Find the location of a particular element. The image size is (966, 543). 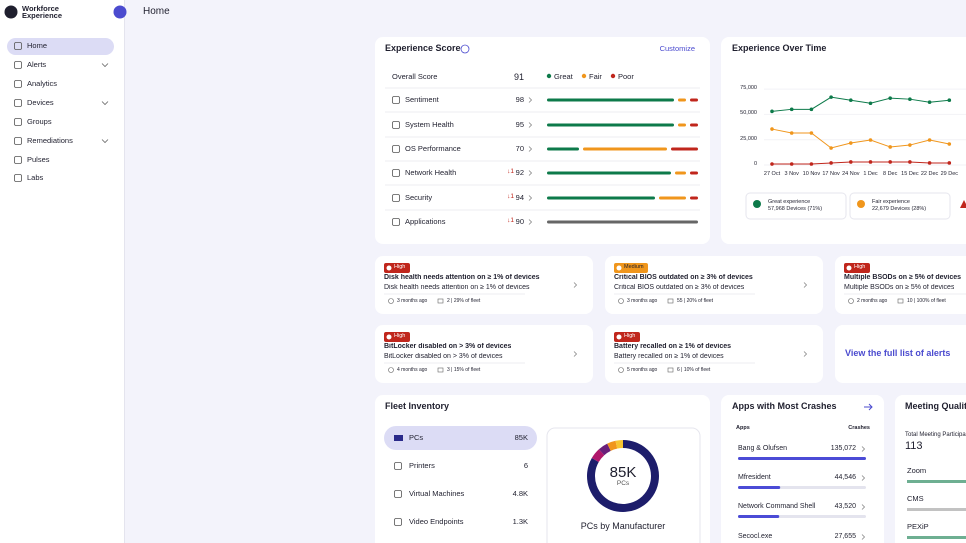

crash-count: 27,655 is located at coordinates (845, 537).